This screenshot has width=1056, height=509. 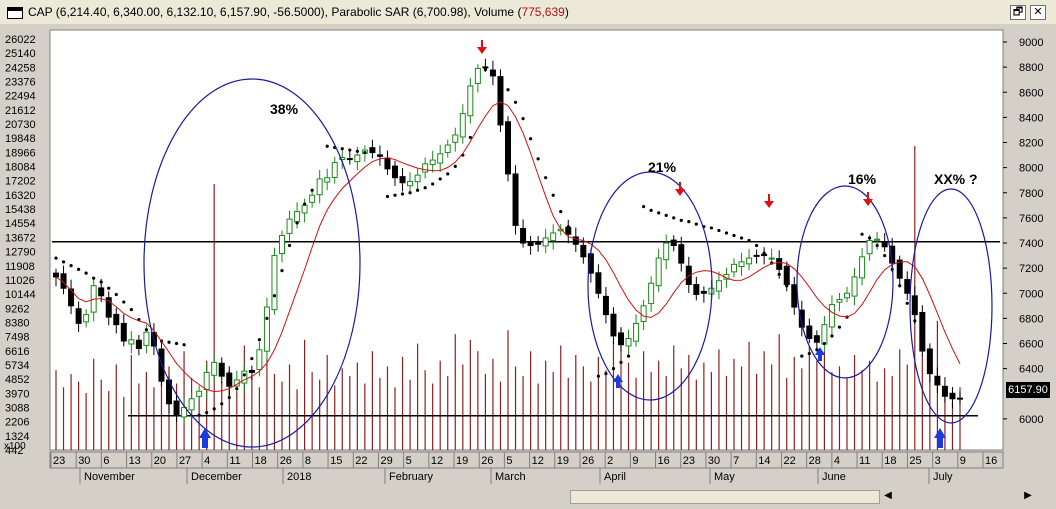 I want to click on right-axis-tick: 6000, so click(x=1031, y=420).